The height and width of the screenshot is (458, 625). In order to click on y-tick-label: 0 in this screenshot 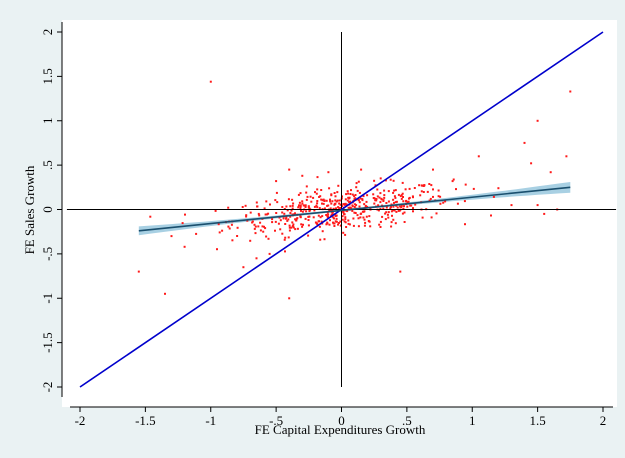, I will do `click(47, 209)`.